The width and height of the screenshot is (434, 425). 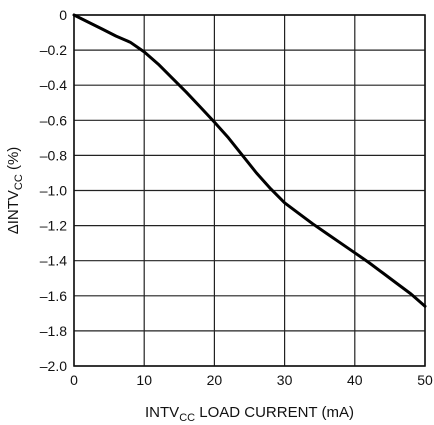 I want to click on y-tick-label: –1.4, so click(x=53, y=261).